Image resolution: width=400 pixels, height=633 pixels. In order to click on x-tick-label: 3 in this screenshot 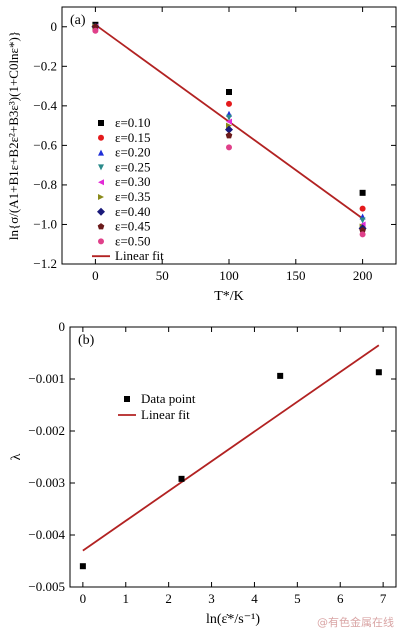, I will do `click(211, 598)`.